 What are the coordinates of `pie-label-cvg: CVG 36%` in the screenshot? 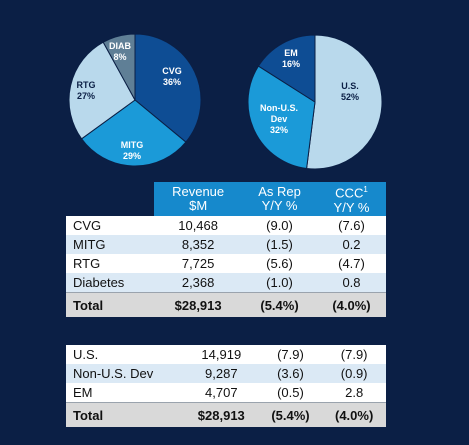 It's located at (172, 76).